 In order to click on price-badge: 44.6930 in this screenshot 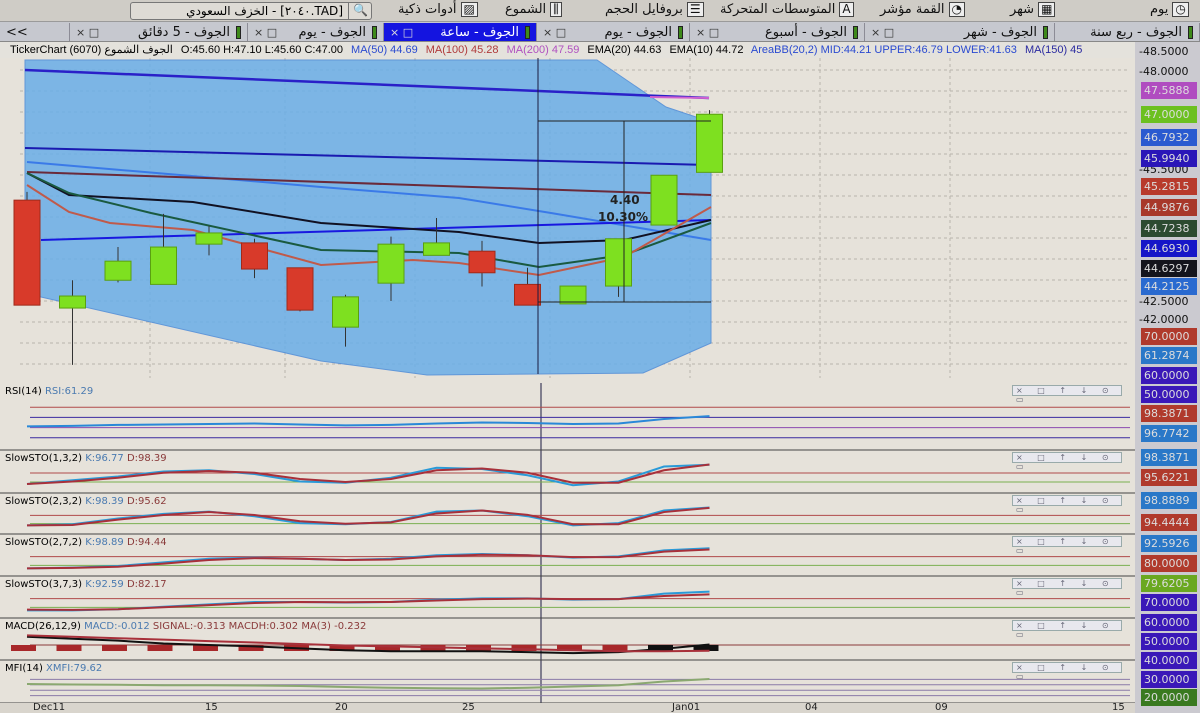, I will do `click(1169, 248)`.